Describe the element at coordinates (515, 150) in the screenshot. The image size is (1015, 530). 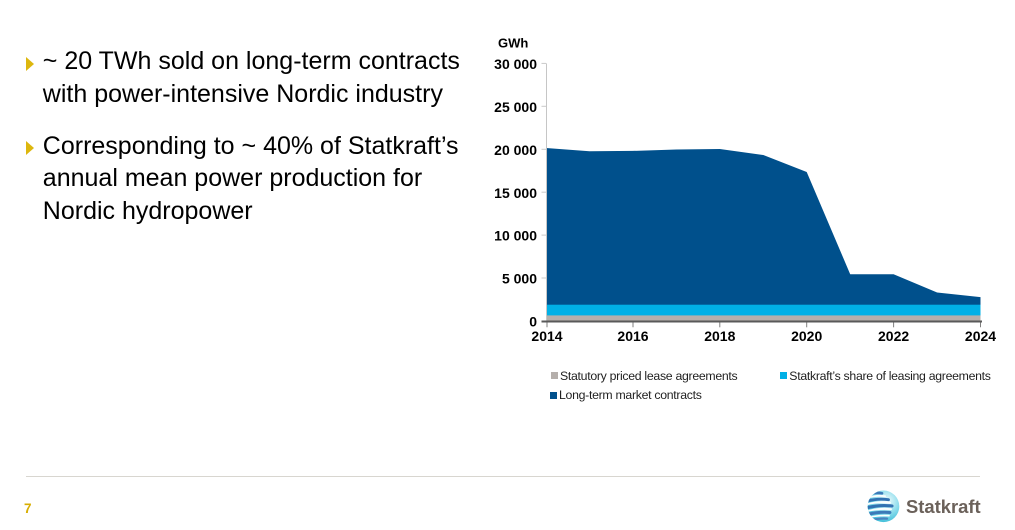
I see `svg-text: 20 000` at that location.